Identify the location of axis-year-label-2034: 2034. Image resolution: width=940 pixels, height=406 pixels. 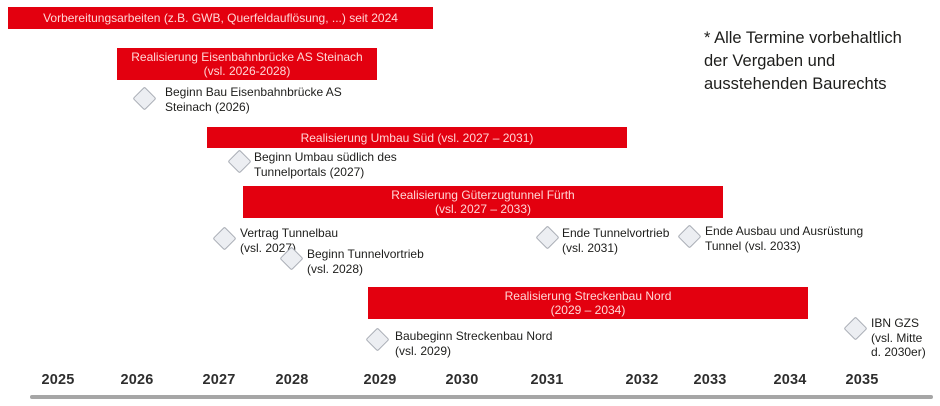
(790, 380).